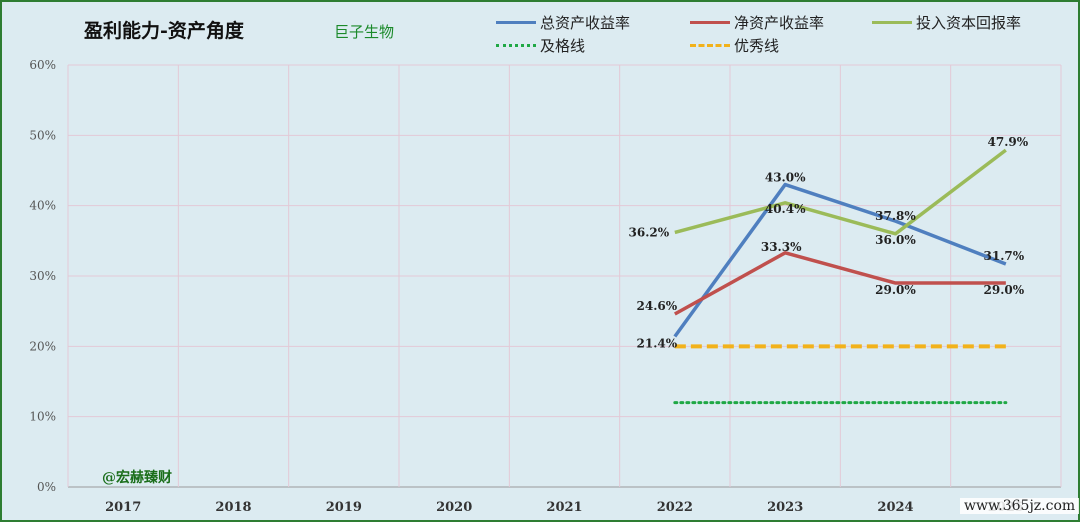 This screenshot has height=522, width=1080. What do you see at coordinates (42, 135) in the screenshot?
I see `y-tick-label: 50%` at bounding box center [42, 135].